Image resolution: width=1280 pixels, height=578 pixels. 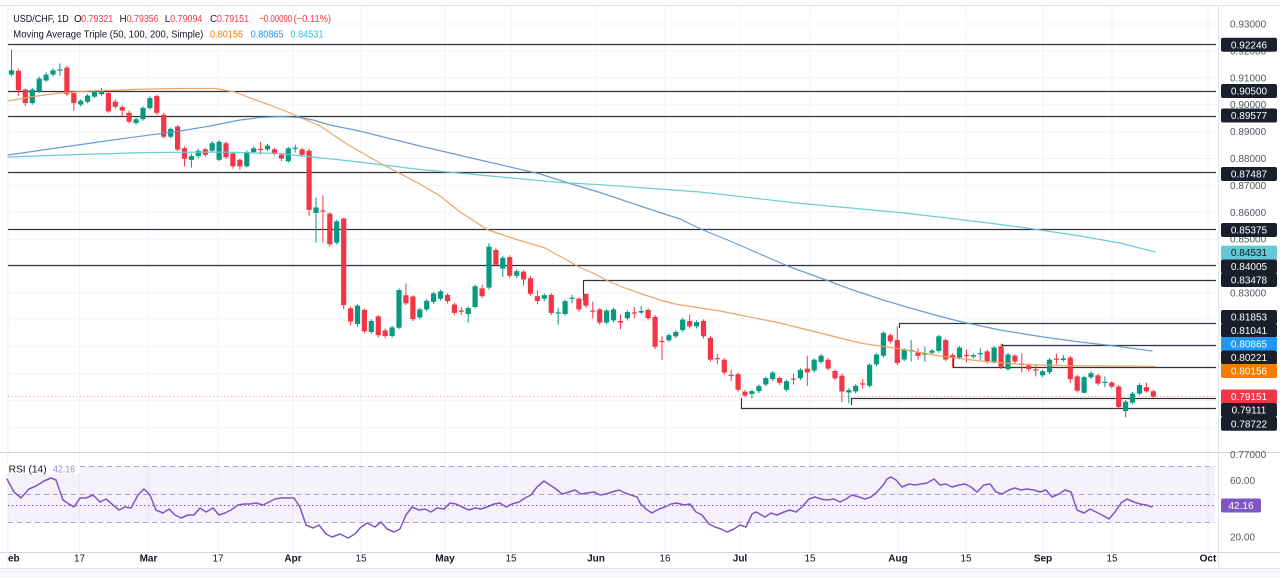 I want to click on svg-text: Aug, so click(x=897, y=559).